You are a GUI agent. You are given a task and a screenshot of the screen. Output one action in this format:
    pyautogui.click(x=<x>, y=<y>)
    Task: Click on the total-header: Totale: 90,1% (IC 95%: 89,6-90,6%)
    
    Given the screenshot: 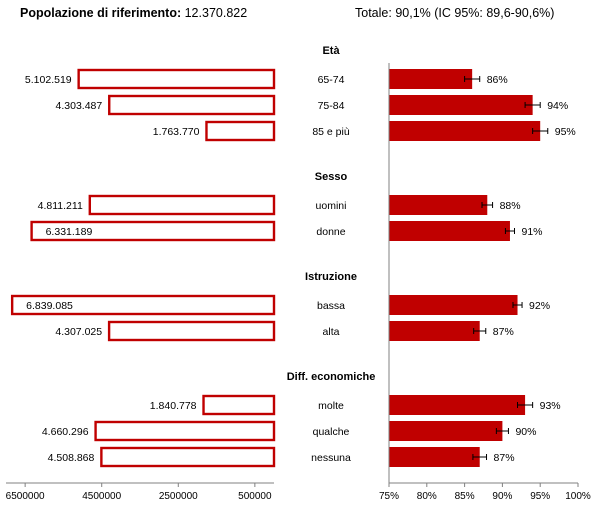 What is the action you would take?
    pyautogui.click(x=454, y=13)
    